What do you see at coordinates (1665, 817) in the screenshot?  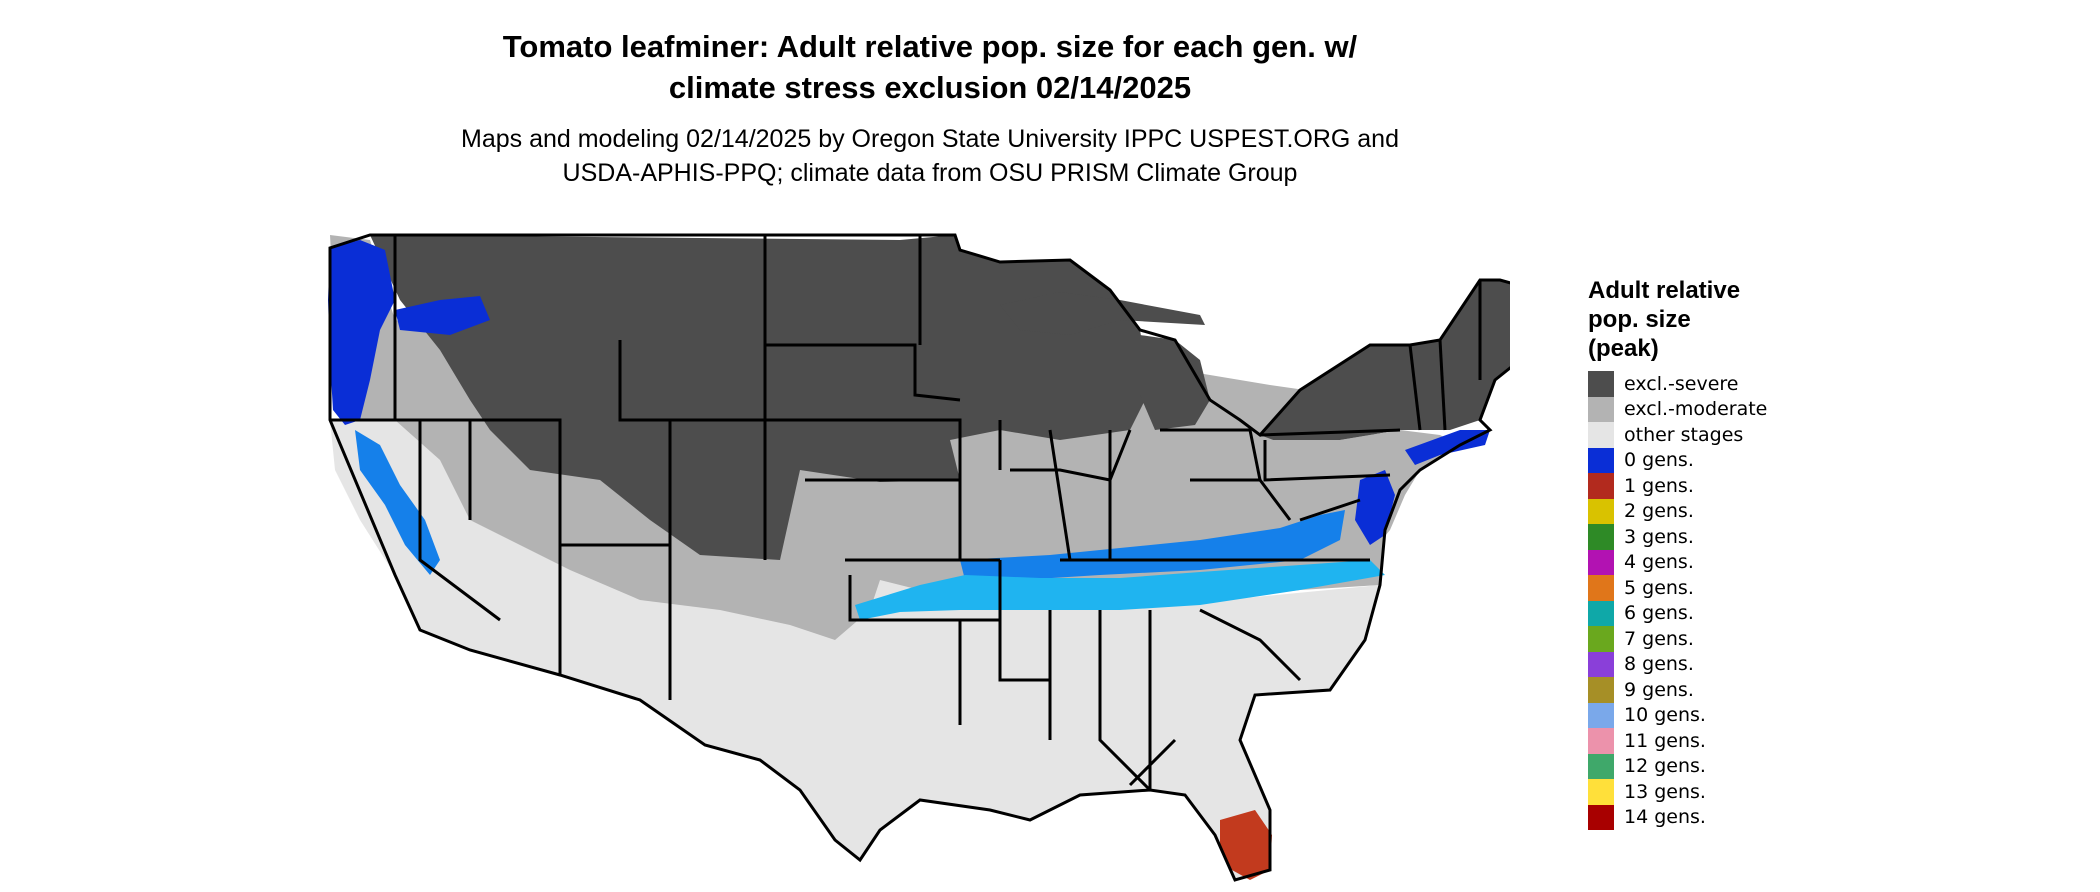 I see `legend-label: 14 gens.` at bounding box center [1665, 817].